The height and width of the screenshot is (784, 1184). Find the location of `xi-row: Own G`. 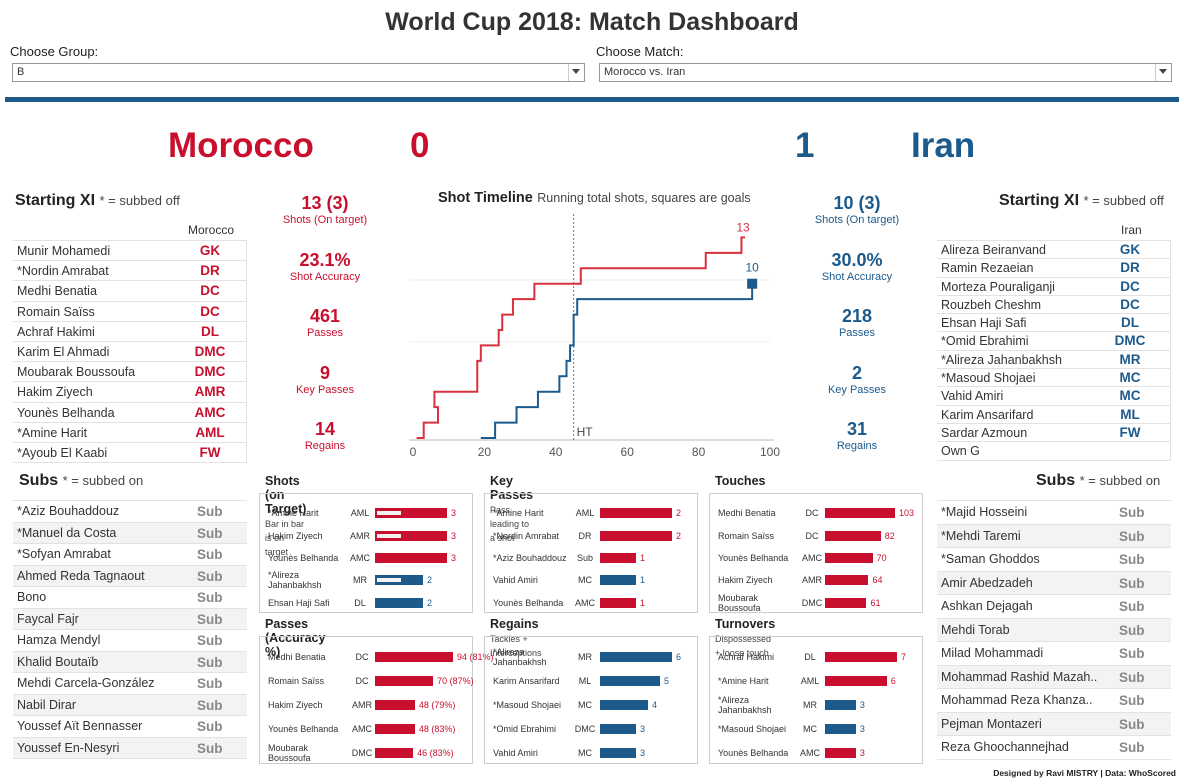

xi-row: Own G is located at coordinates (1053, 450).